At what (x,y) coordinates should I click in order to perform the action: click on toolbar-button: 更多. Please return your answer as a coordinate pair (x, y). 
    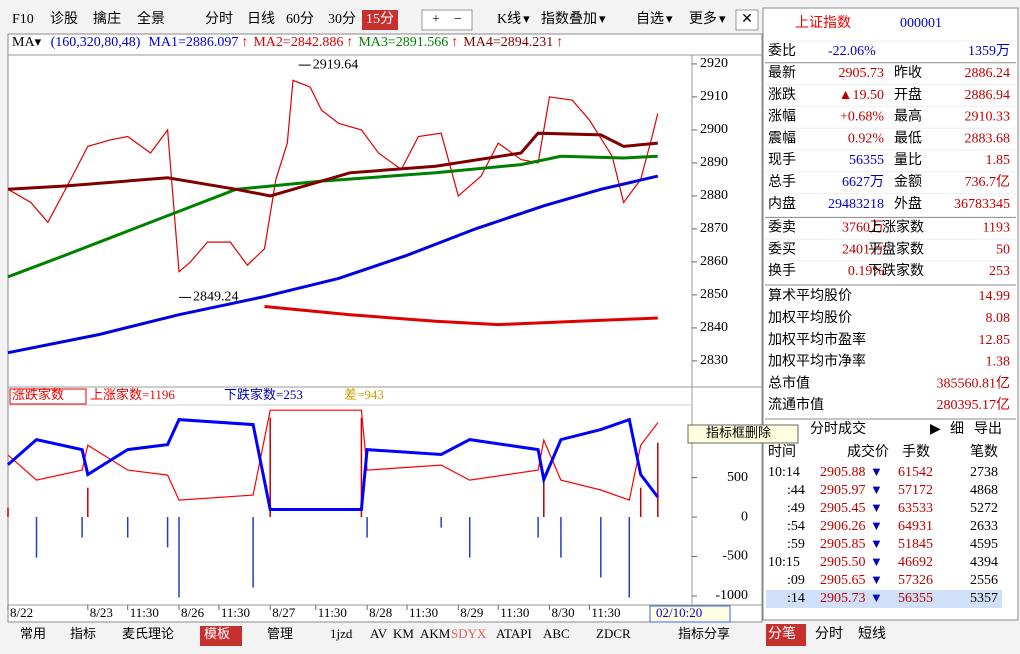
    Looking at the image, I should click on (703, 18).